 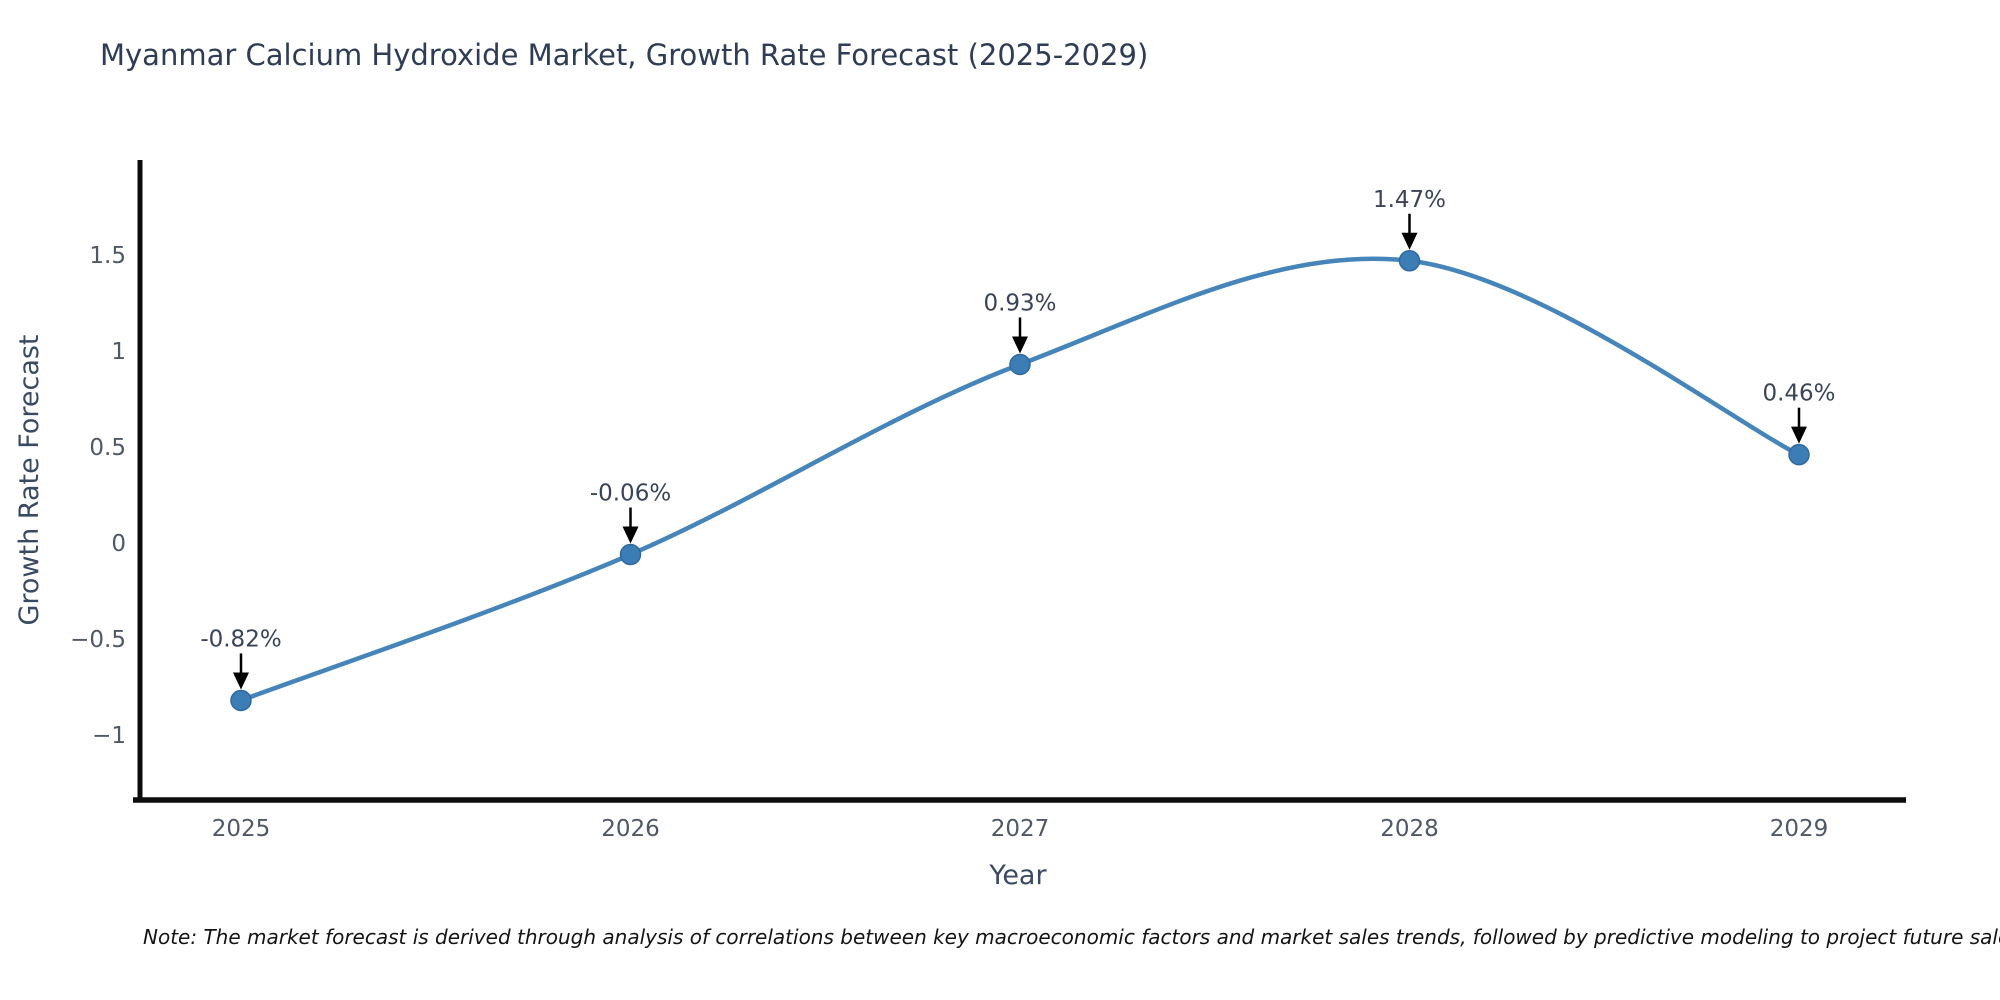 I want to click on point-value-label: -0.82%, so click(x=240, y=639).